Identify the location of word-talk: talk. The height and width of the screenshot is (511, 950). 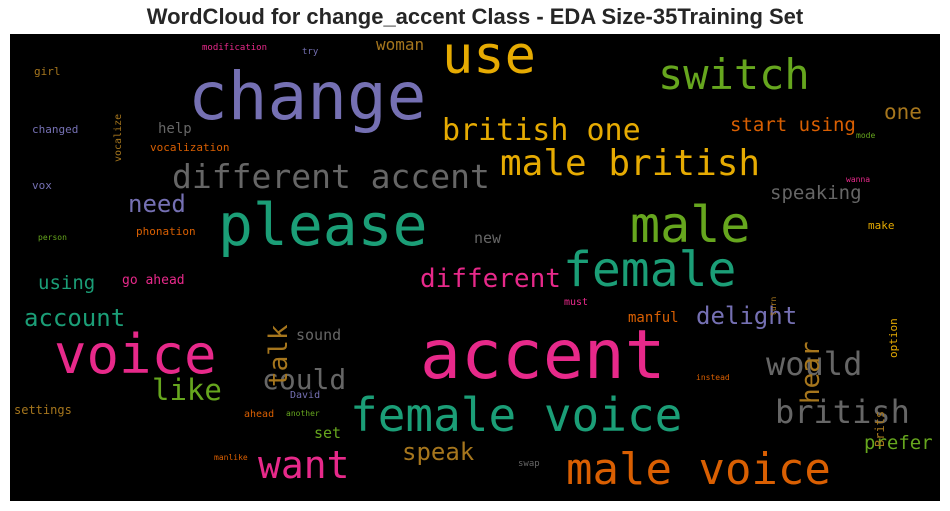
(279, 355).